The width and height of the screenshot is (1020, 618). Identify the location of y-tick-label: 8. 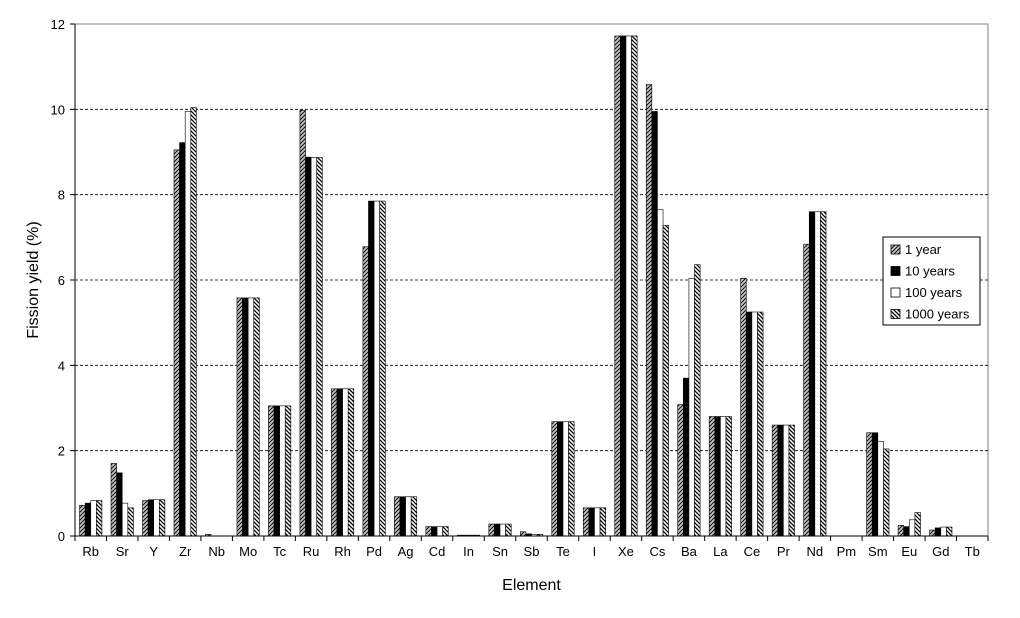
(61, 195).